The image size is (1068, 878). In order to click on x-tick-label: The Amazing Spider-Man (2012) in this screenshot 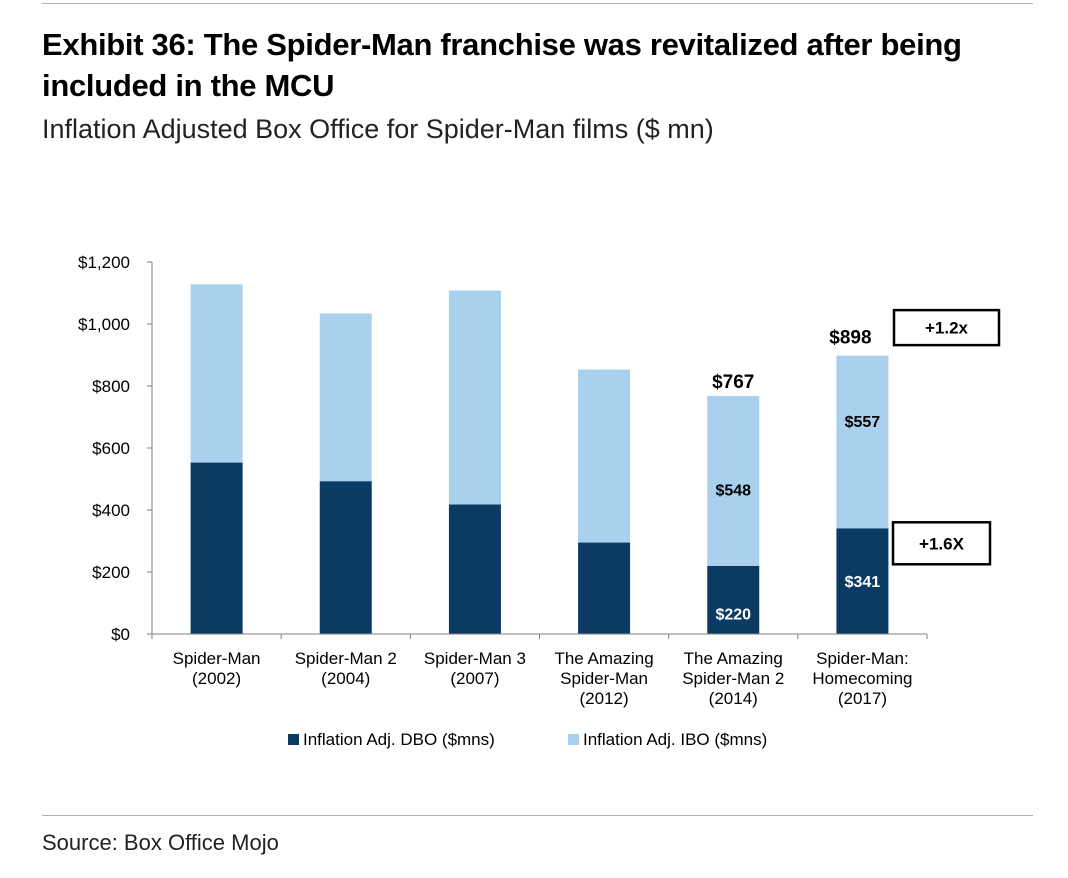, I will do `click(603, 678)`.